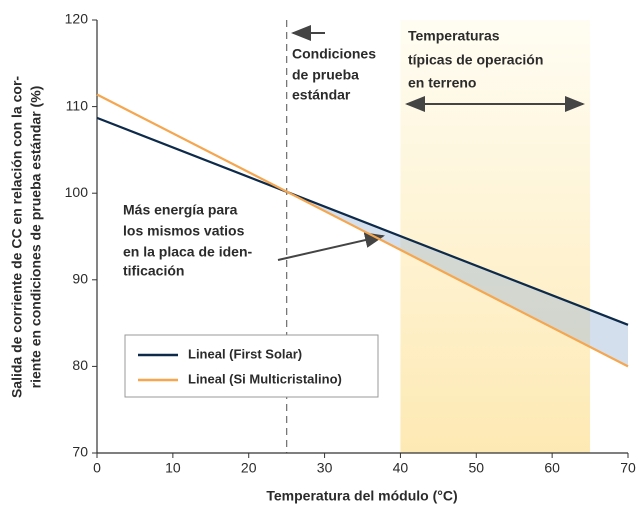 The image size is (639, 508). What do you see at coordinates (442, 83) in the screenshot?
I see `annotation: en terreno` at bounding box center [442, 83].